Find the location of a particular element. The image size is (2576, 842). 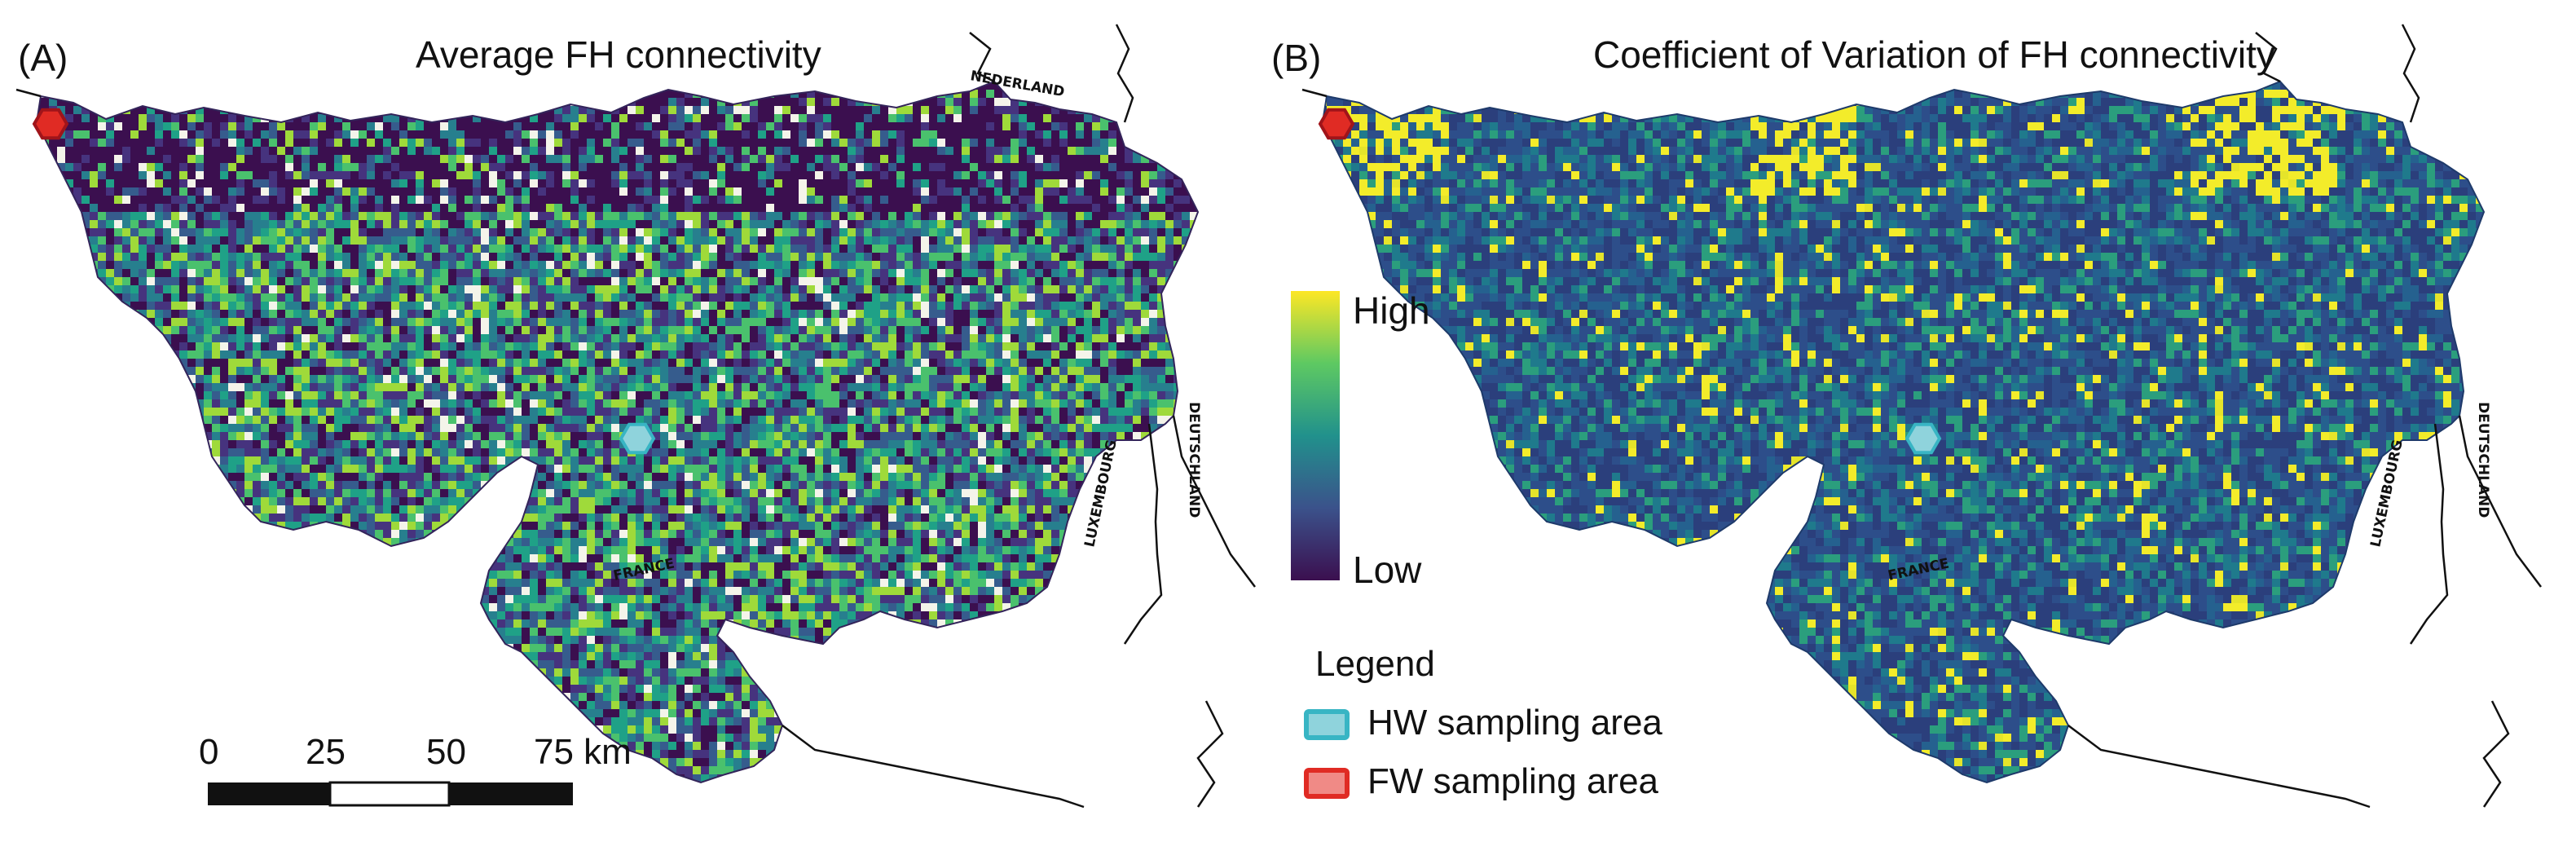

legend-label-hw: HW sampling area is located at coordinates (1514, 723).